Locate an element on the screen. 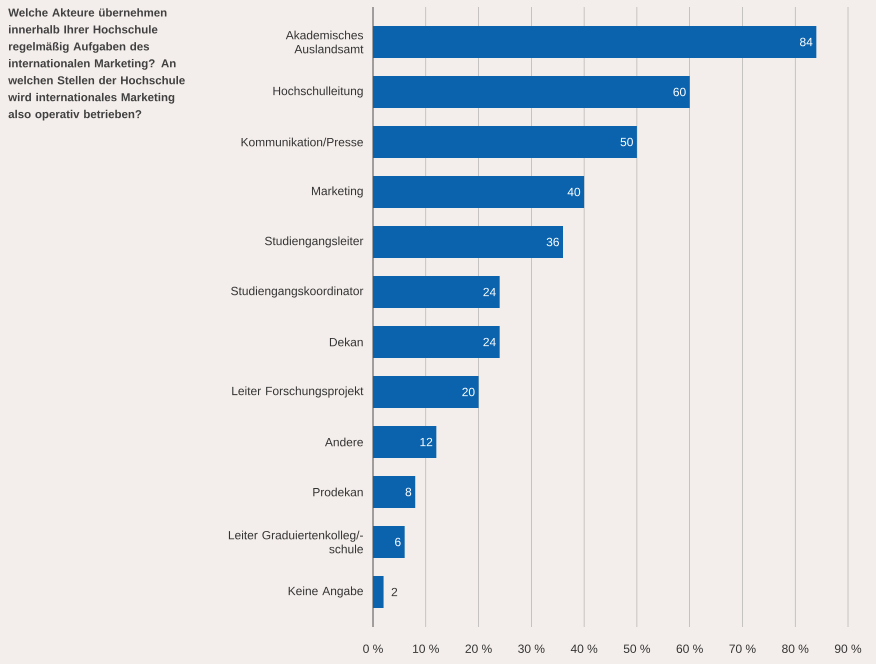 The height and width of the screenshot is (664, 876). y-tick-label: Andere is located at coordinates (343, 442).